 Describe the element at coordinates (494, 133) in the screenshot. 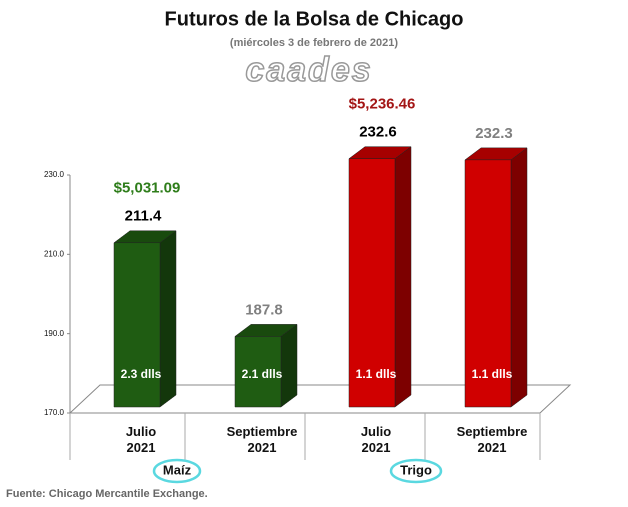

I see `value-label: 232.3` at that location.